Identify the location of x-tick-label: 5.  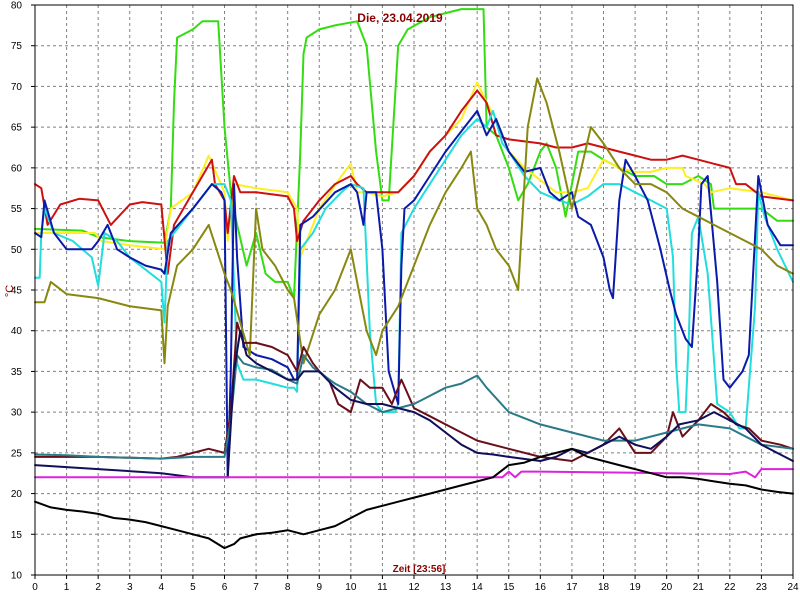
(193, 587).